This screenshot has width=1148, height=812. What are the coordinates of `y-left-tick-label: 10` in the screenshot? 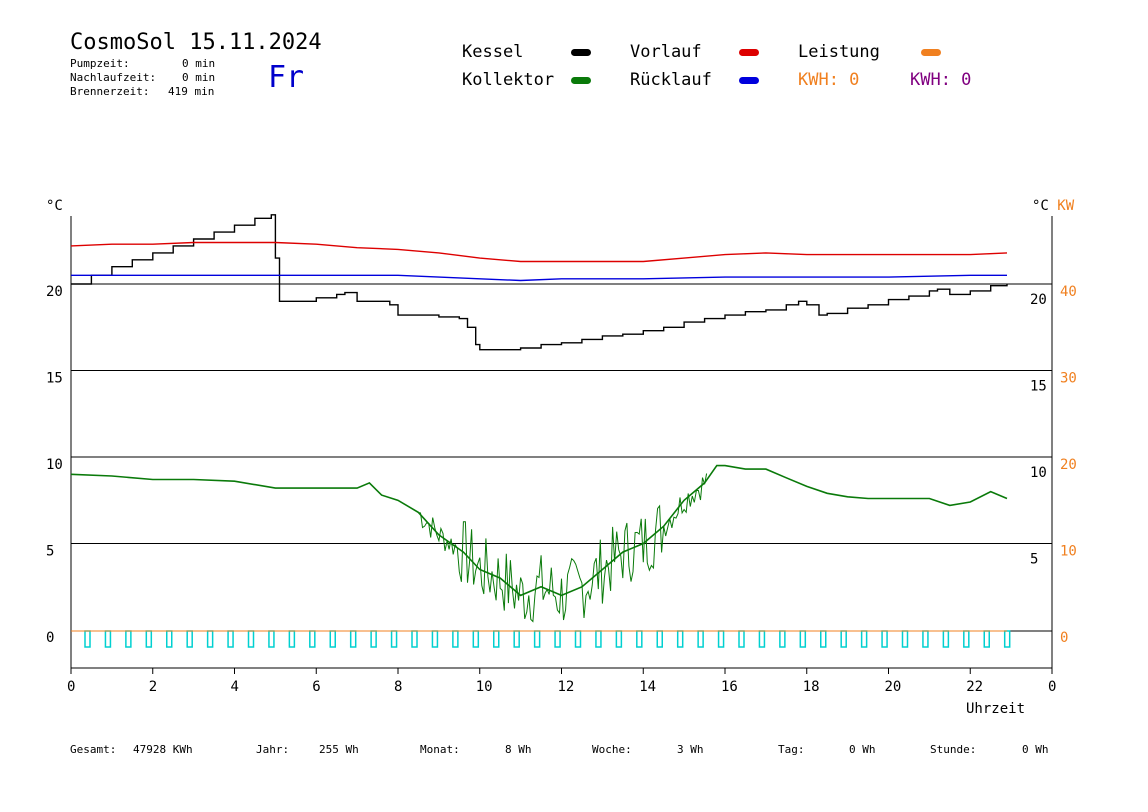 It's located at (54, 465).